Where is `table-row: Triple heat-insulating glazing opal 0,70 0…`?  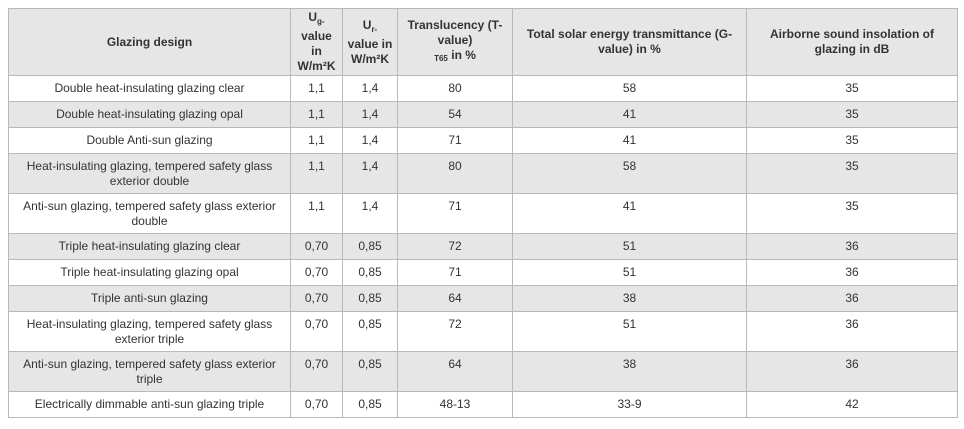 table-row: Triple heat-insulating glazing opal 0,70 0… is located at coordinates (483, 272).